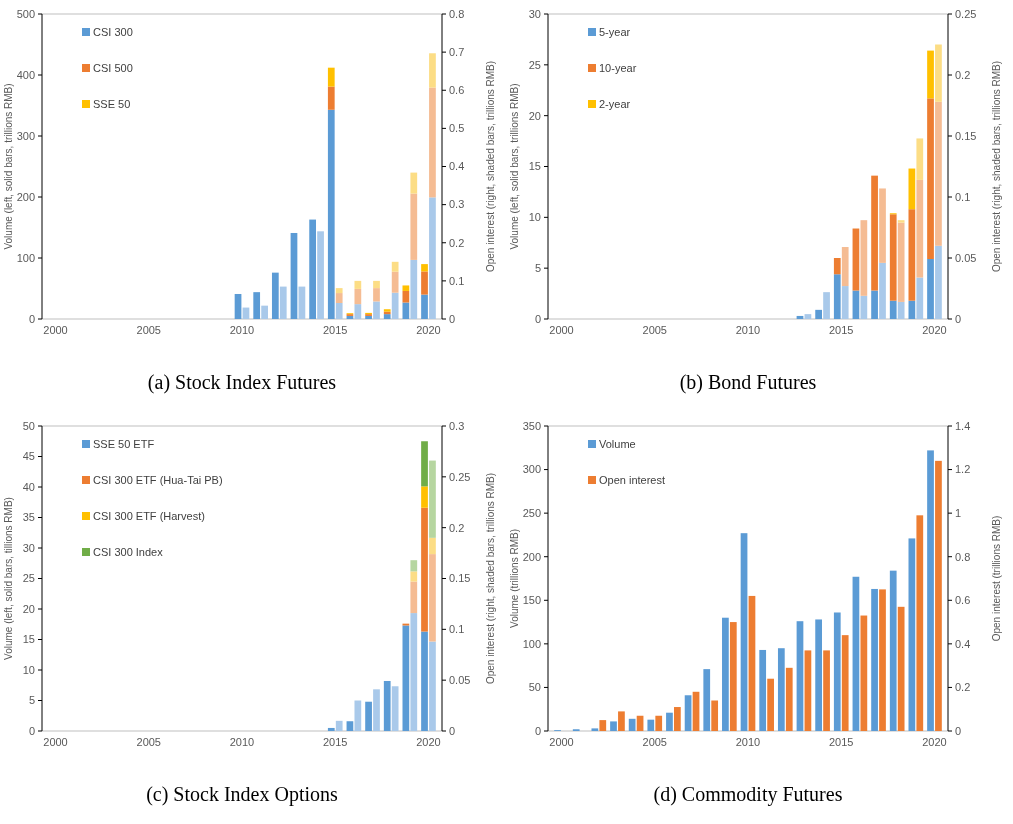 The height and width of the screenshot is (824, 1013). I want to click on y2-axis-title: Open interest (right, shaded bars, trillions RMB), so click(490, 166).